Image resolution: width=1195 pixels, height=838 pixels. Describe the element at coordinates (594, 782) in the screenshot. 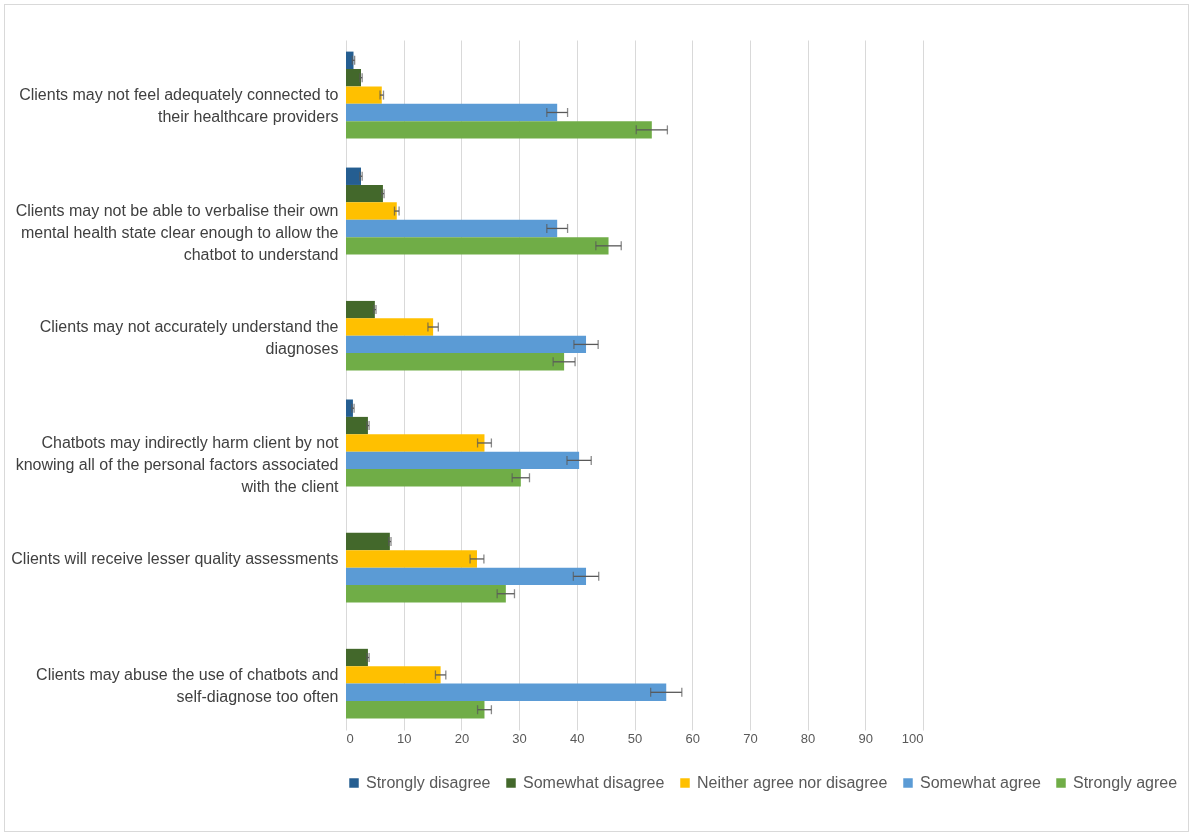

I see `legend-label: Somewhat disagree` at that location.